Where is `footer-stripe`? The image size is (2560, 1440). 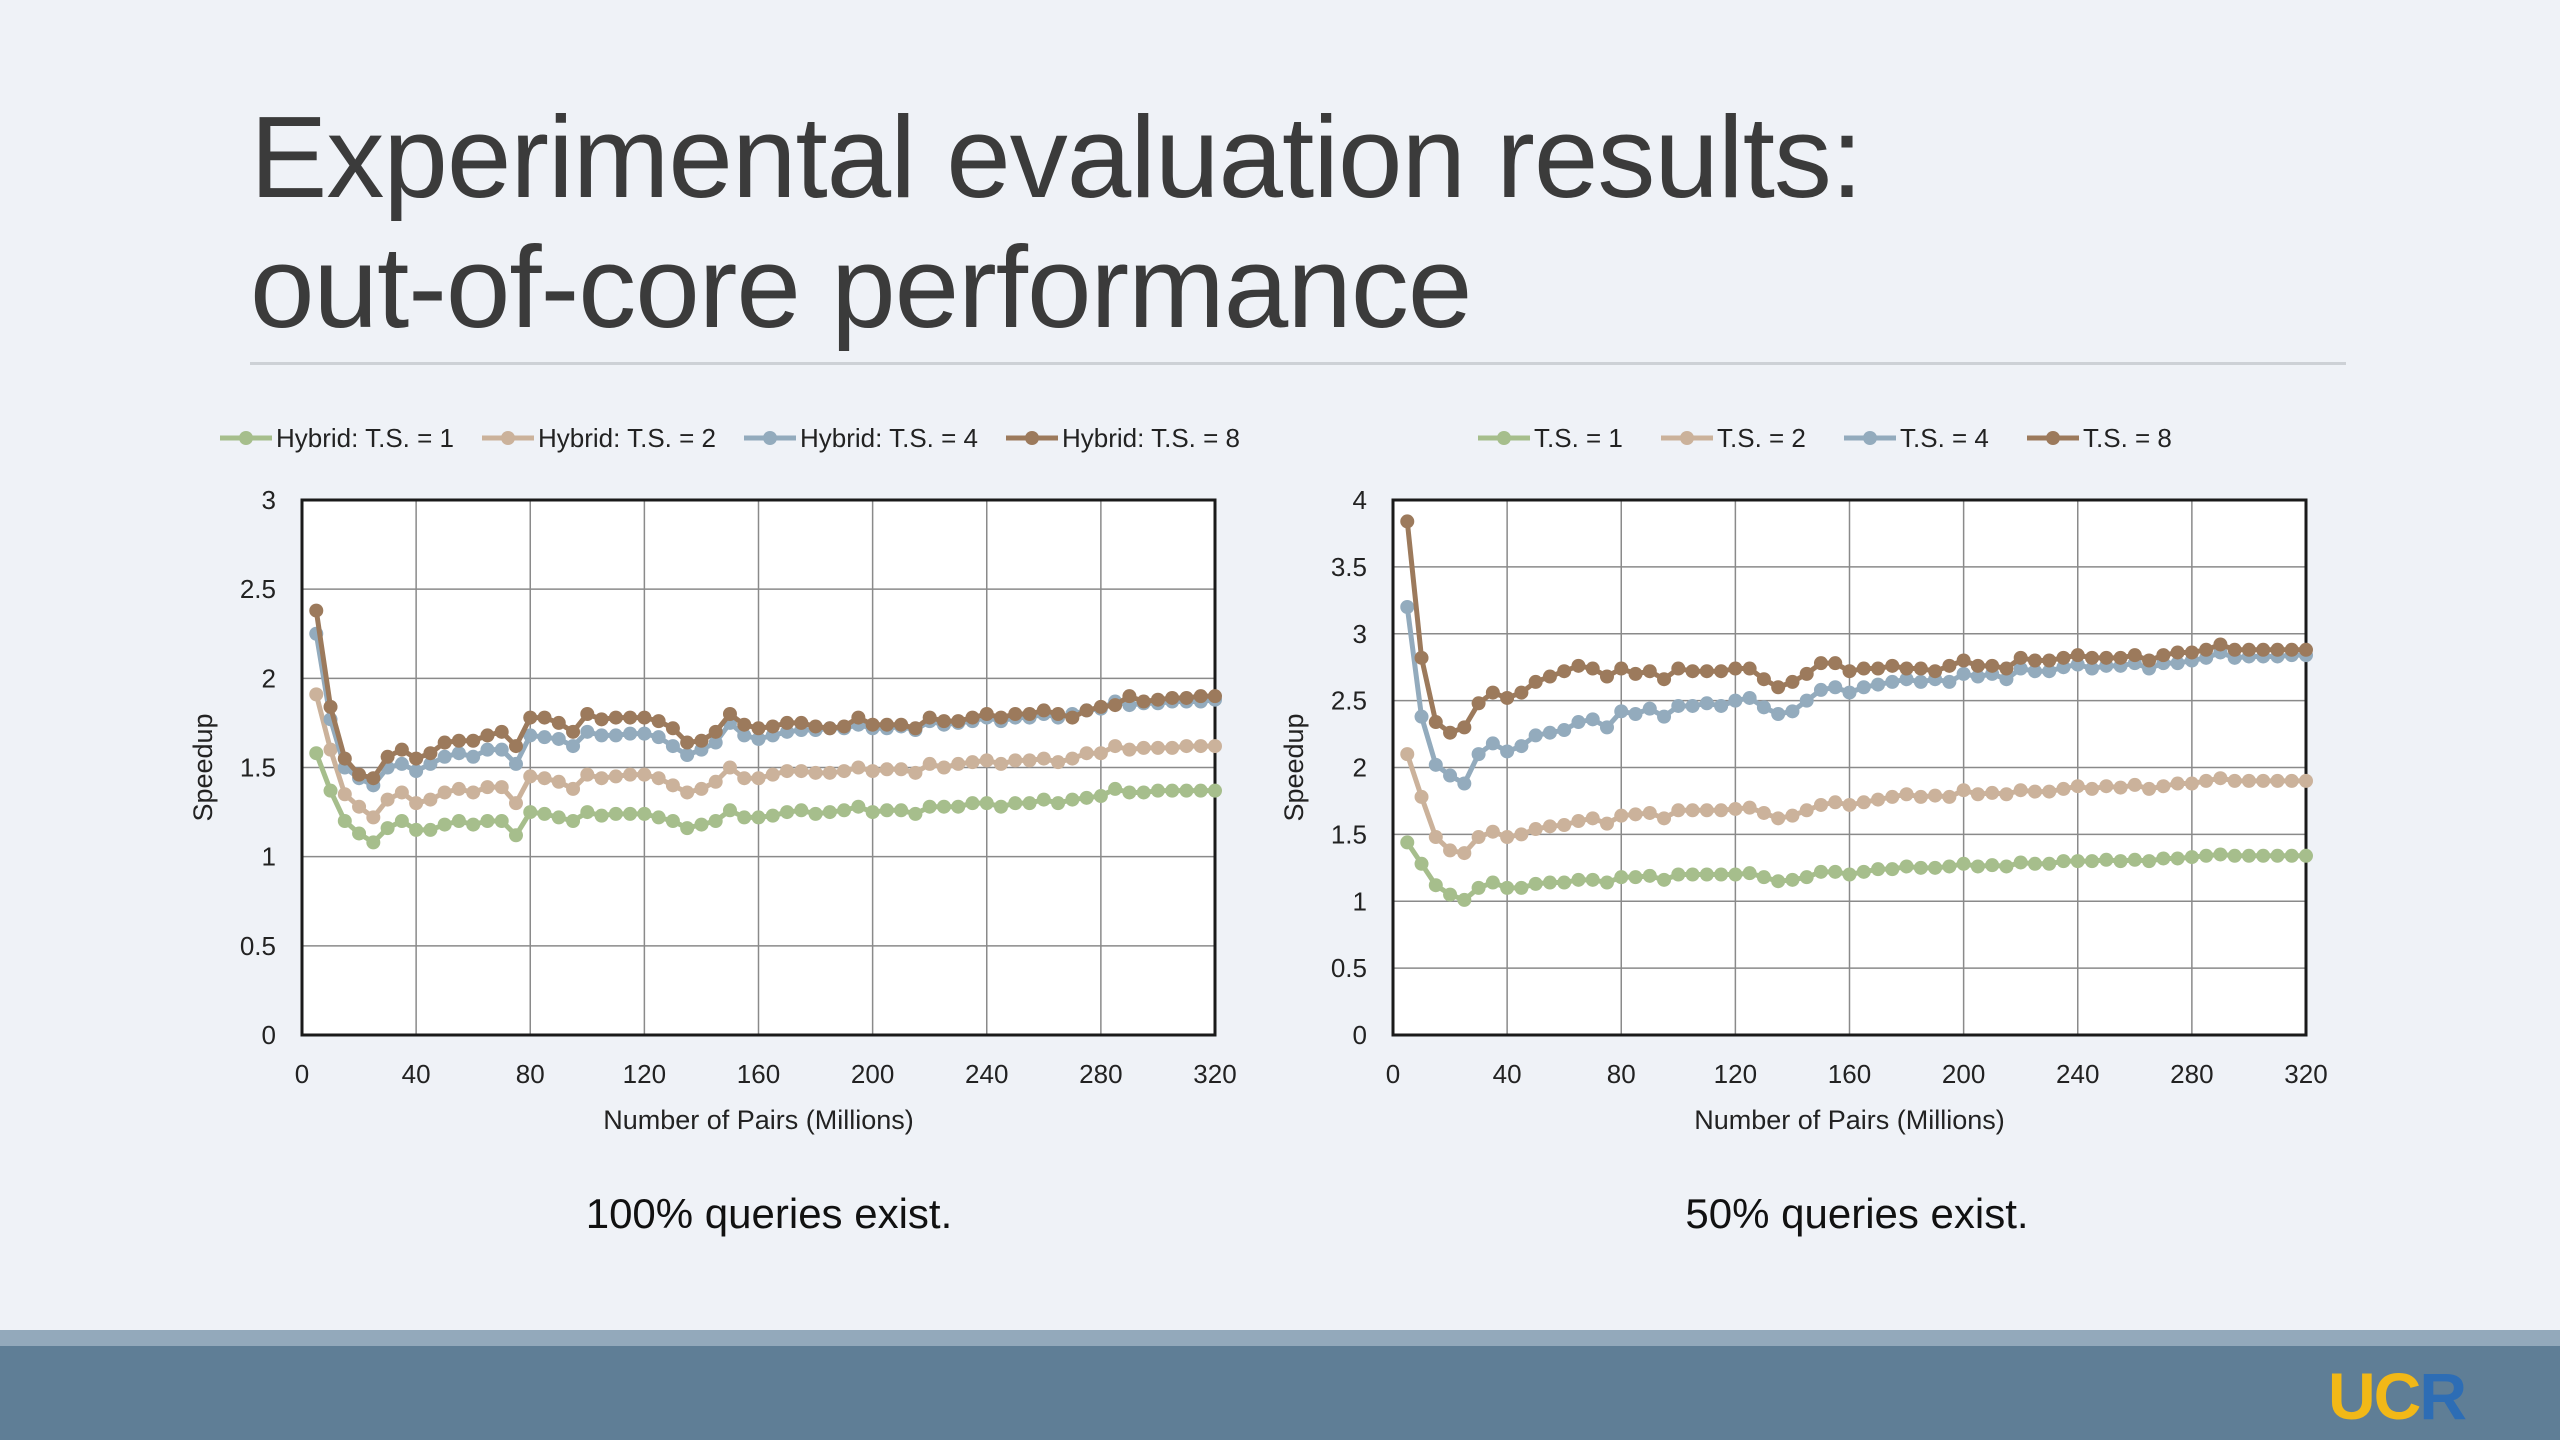 footer-stripe is located at coordinates (1280, 1338).